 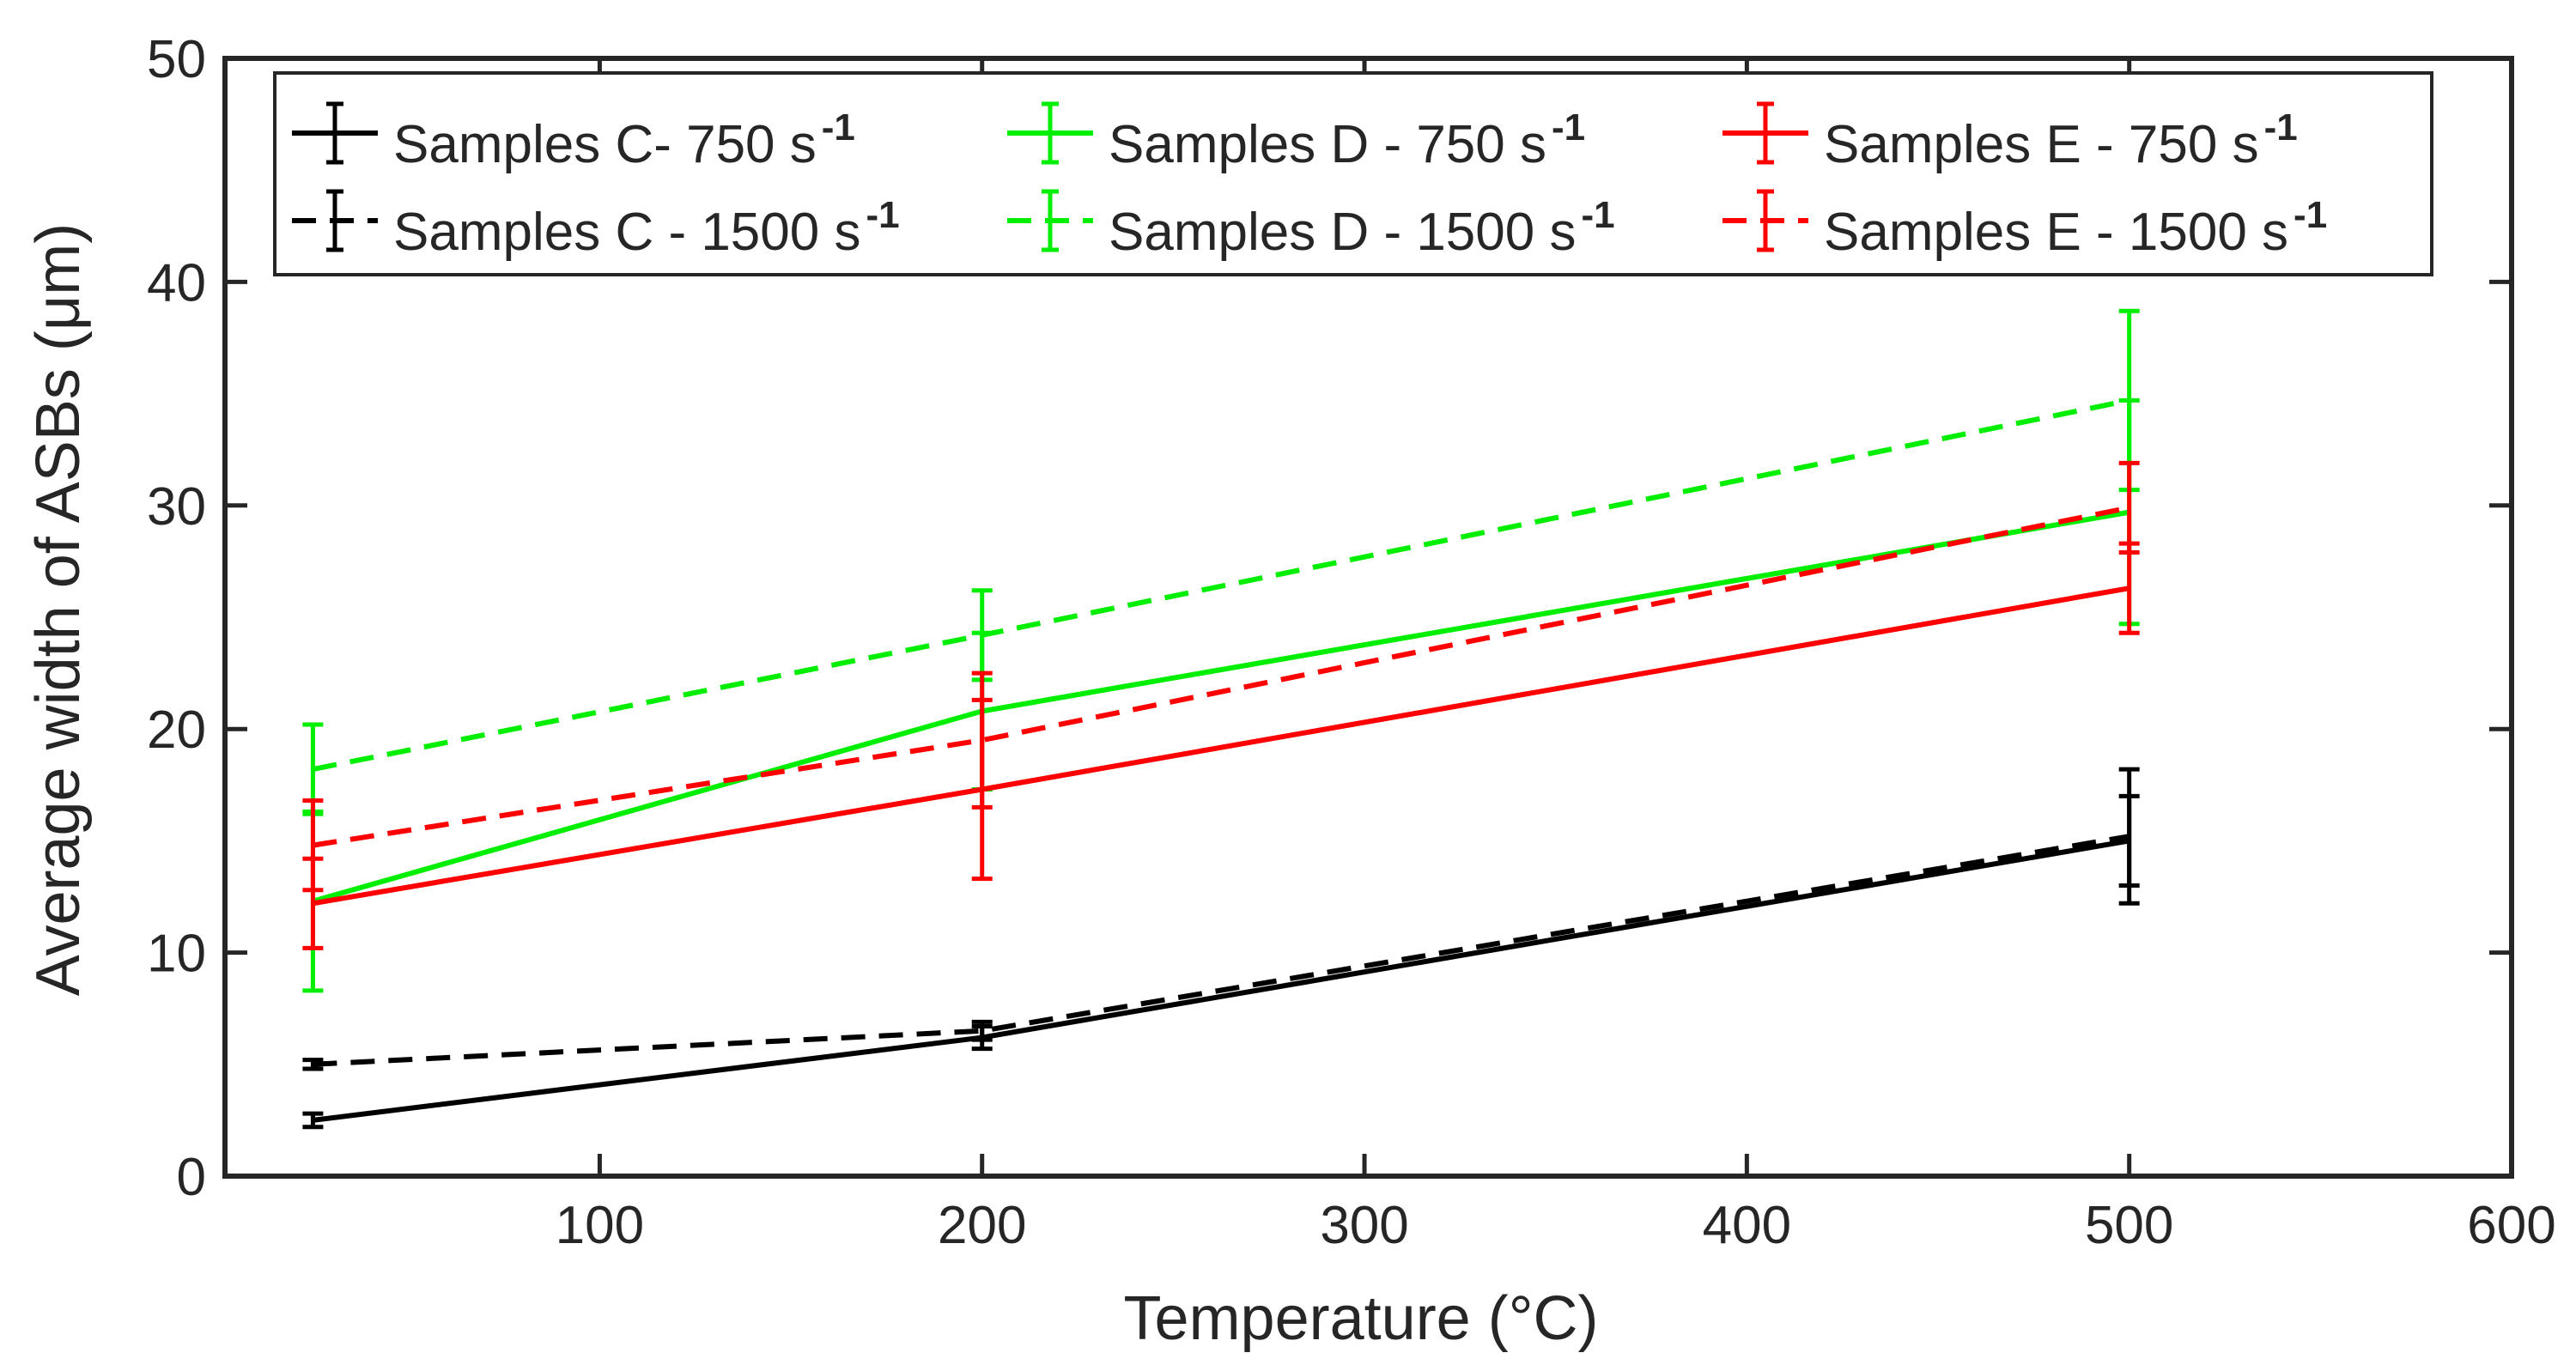 What do you see at coordinates (176, 282) in the screenshot?
I see `y-tick-label: 40` at bounding box center [176, 282].